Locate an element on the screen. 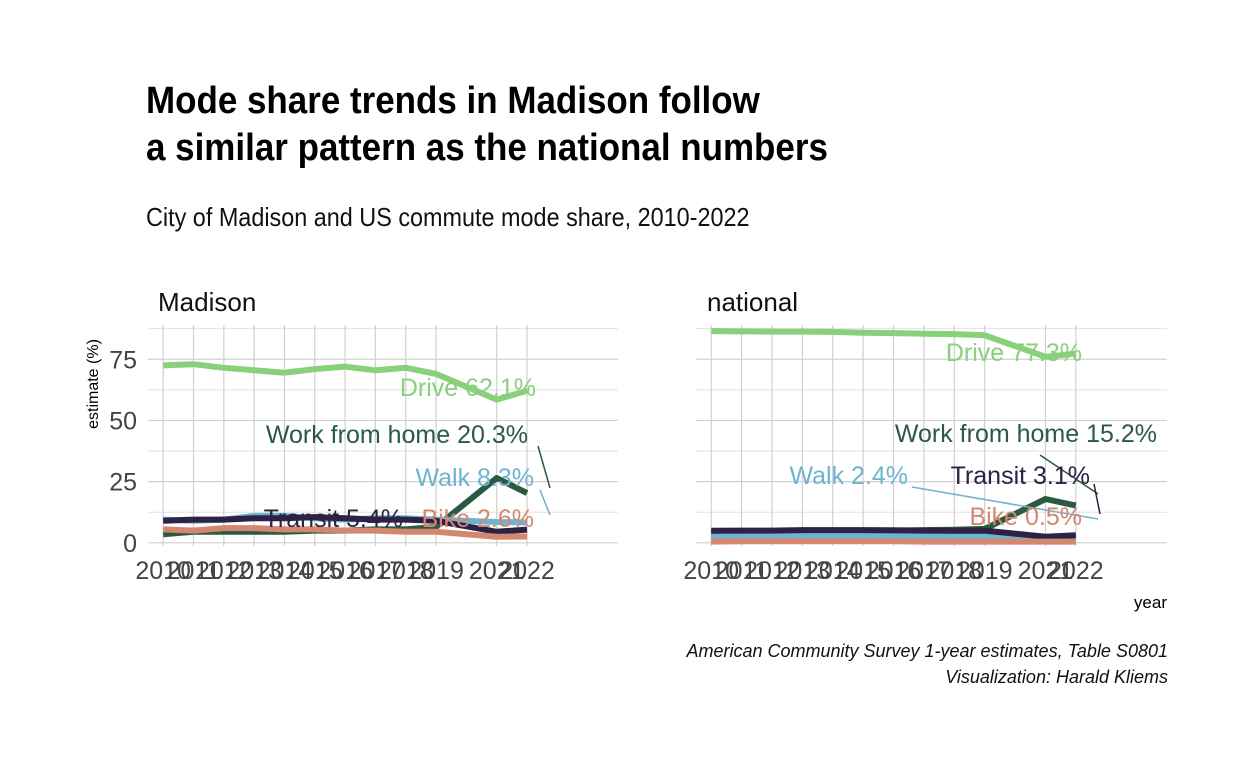  y-axis-title: estimate (%) is located at coordinates (93, 384).